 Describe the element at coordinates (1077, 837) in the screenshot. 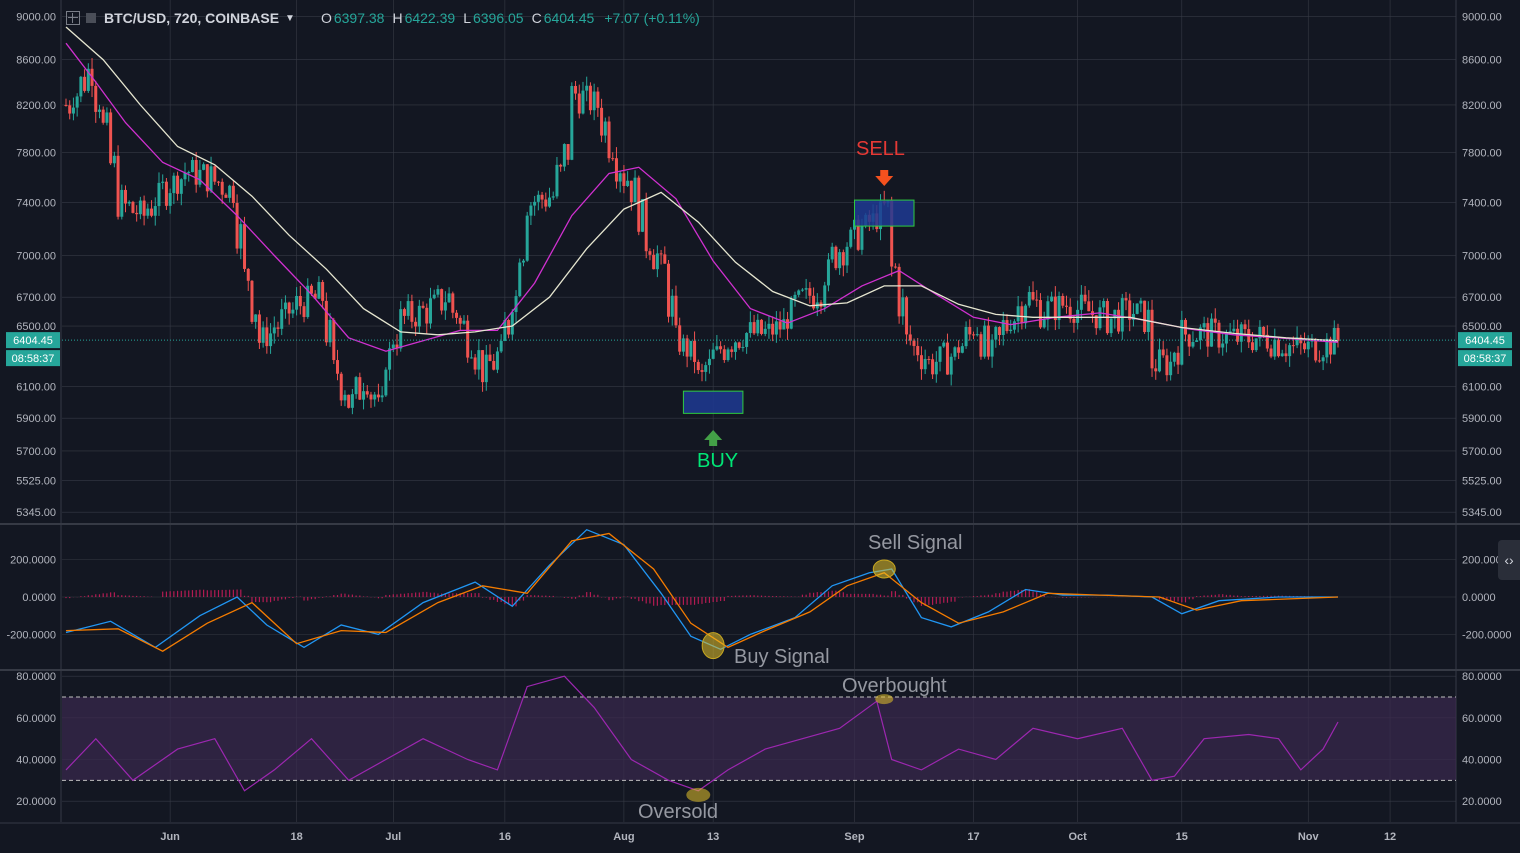

I see `x-tick-label: Oct` at that location.